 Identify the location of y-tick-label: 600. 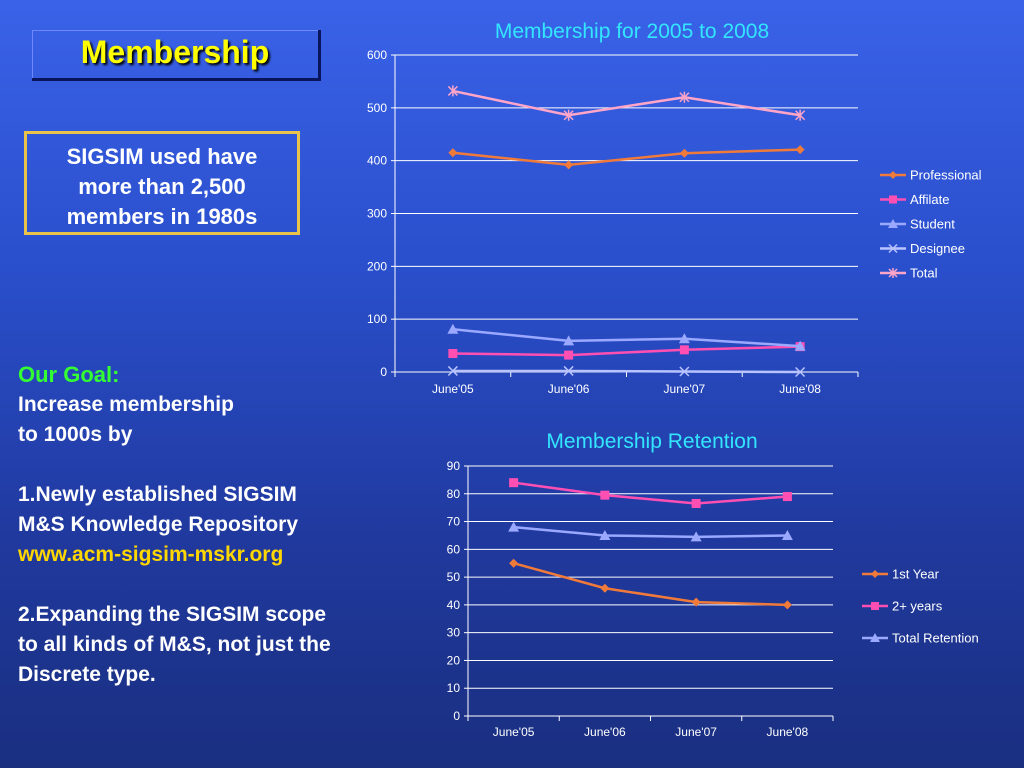
(377, 55).